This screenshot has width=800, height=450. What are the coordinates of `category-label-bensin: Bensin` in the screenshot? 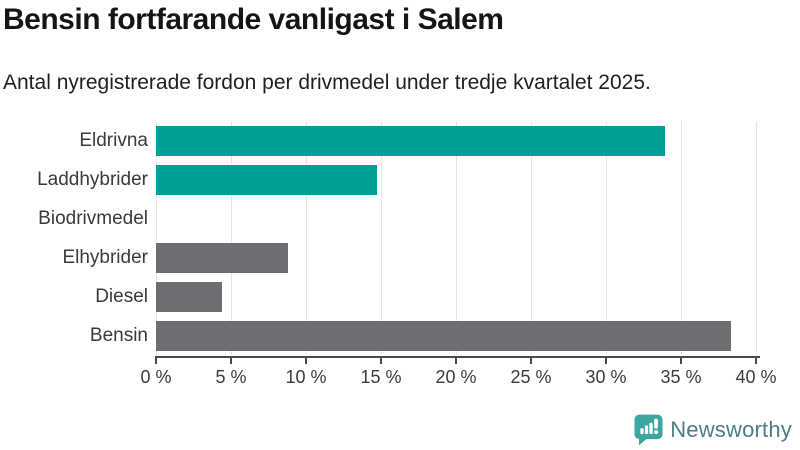 It's located at (118, 335).